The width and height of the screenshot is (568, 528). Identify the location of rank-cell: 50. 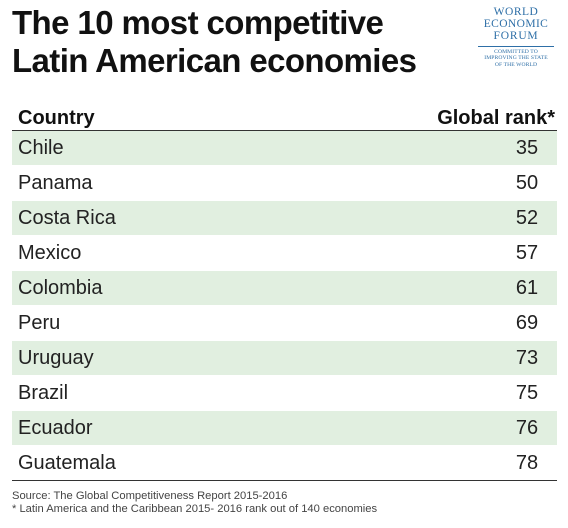
(527, 182).